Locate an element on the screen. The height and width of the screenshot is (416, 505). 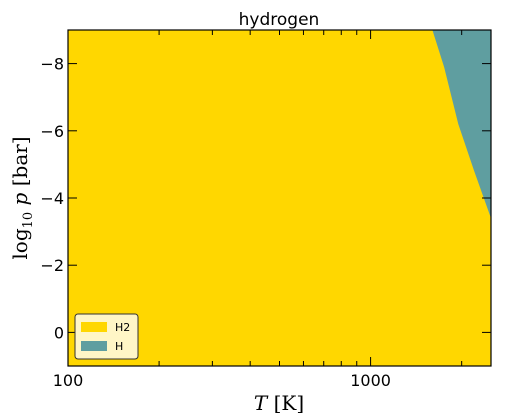
x-axis-label: T [K] is located at coordinates (279, 403).